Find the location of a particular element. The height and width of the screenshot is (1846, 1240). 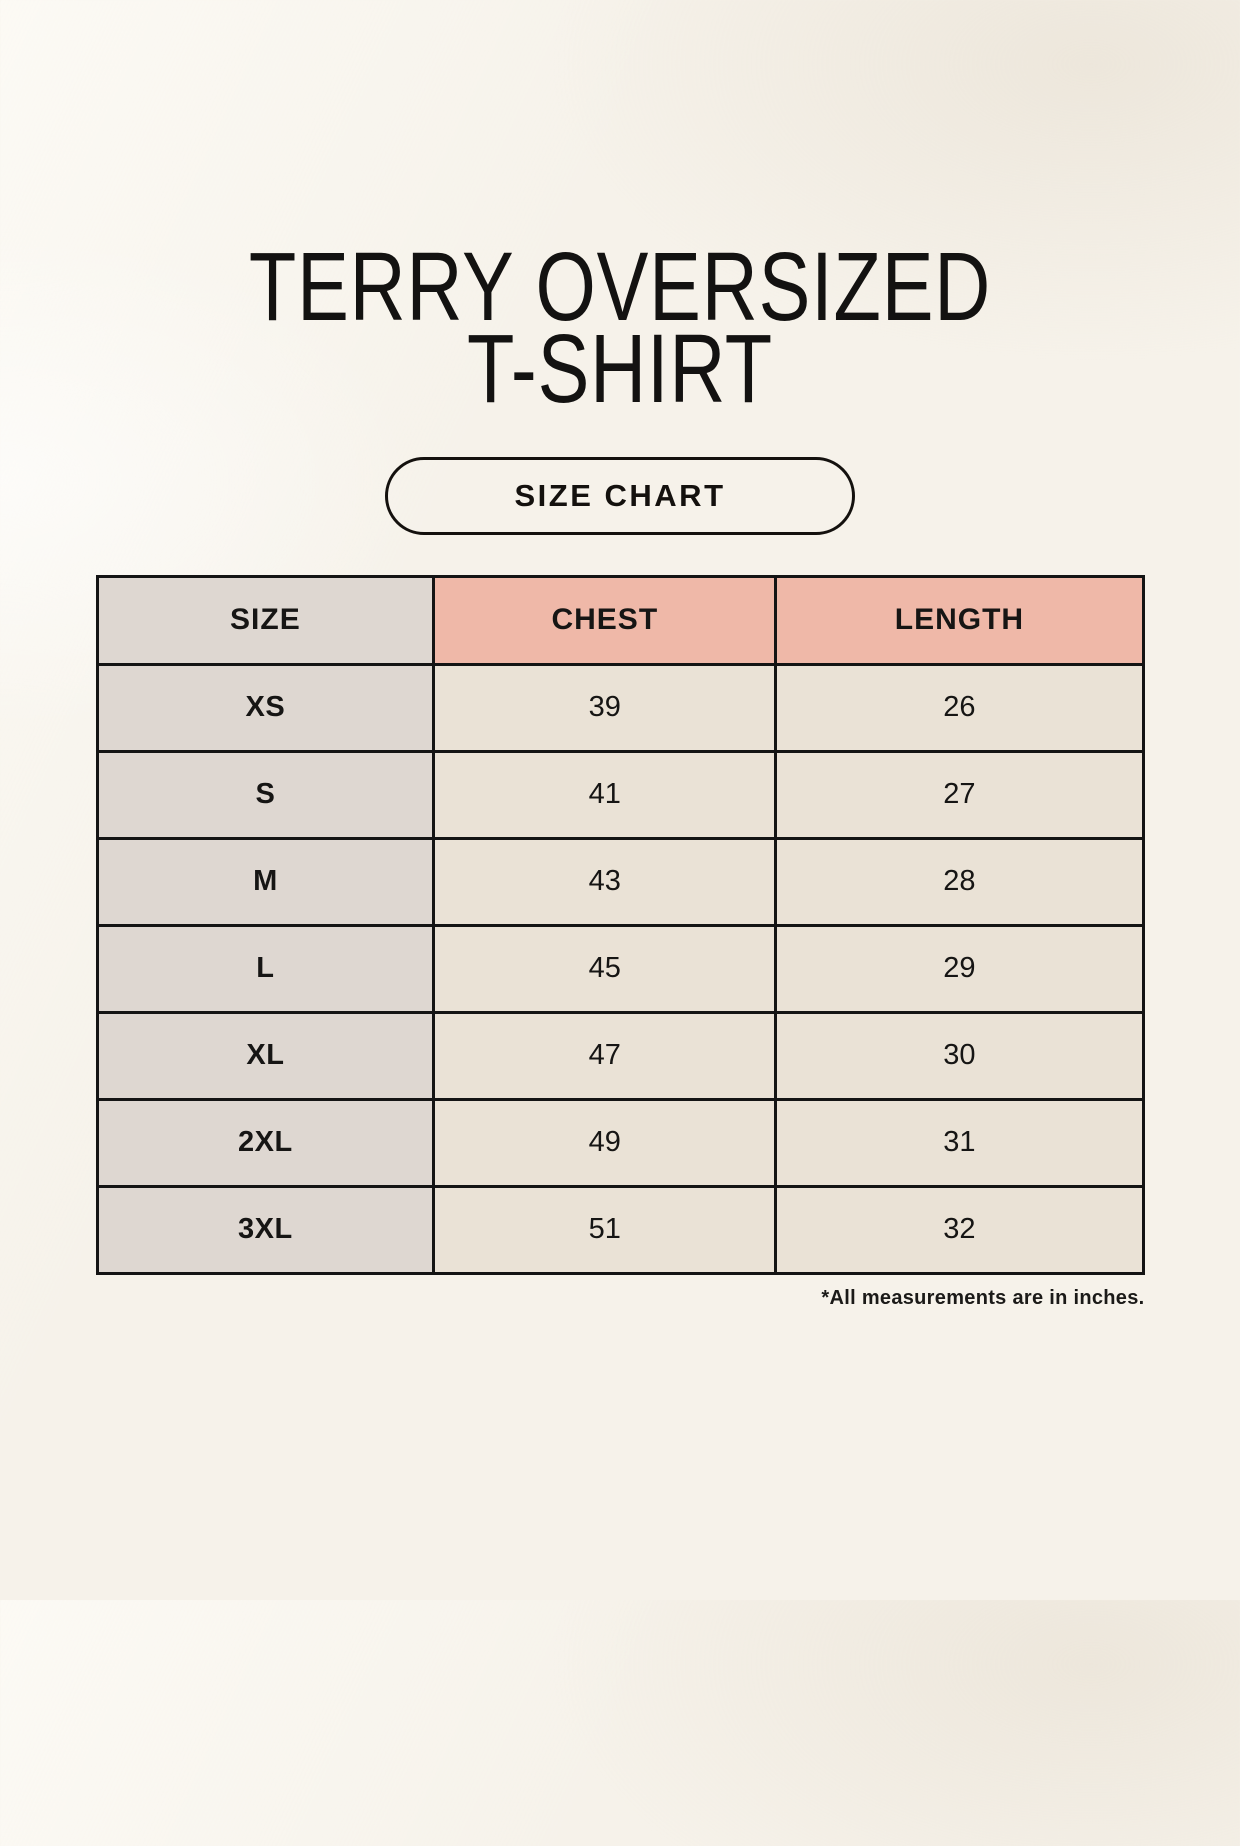

length-cell: 31 is located at coordinates (959, 1142).